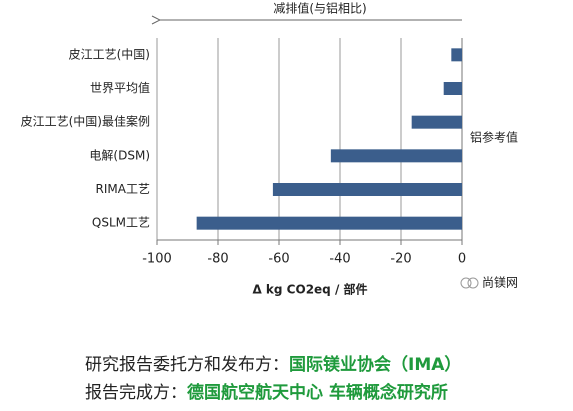  Describe the element at coordinates (121, 223) in the screenshot. I see `y-tick-label: QSLM工艺` at that location.